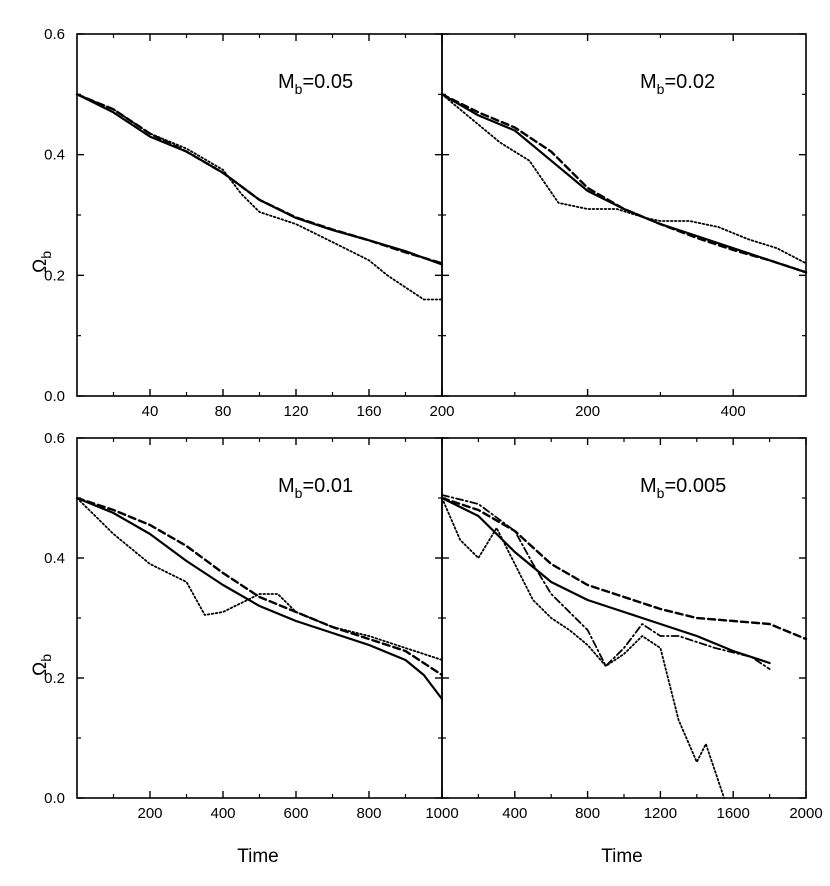 The height and width of the screenshot is (886, 830). What do you see at coordinates (805, 813) in the screenshot?
I see `x-tick-label: 2000` at bounding box center [805, 813].